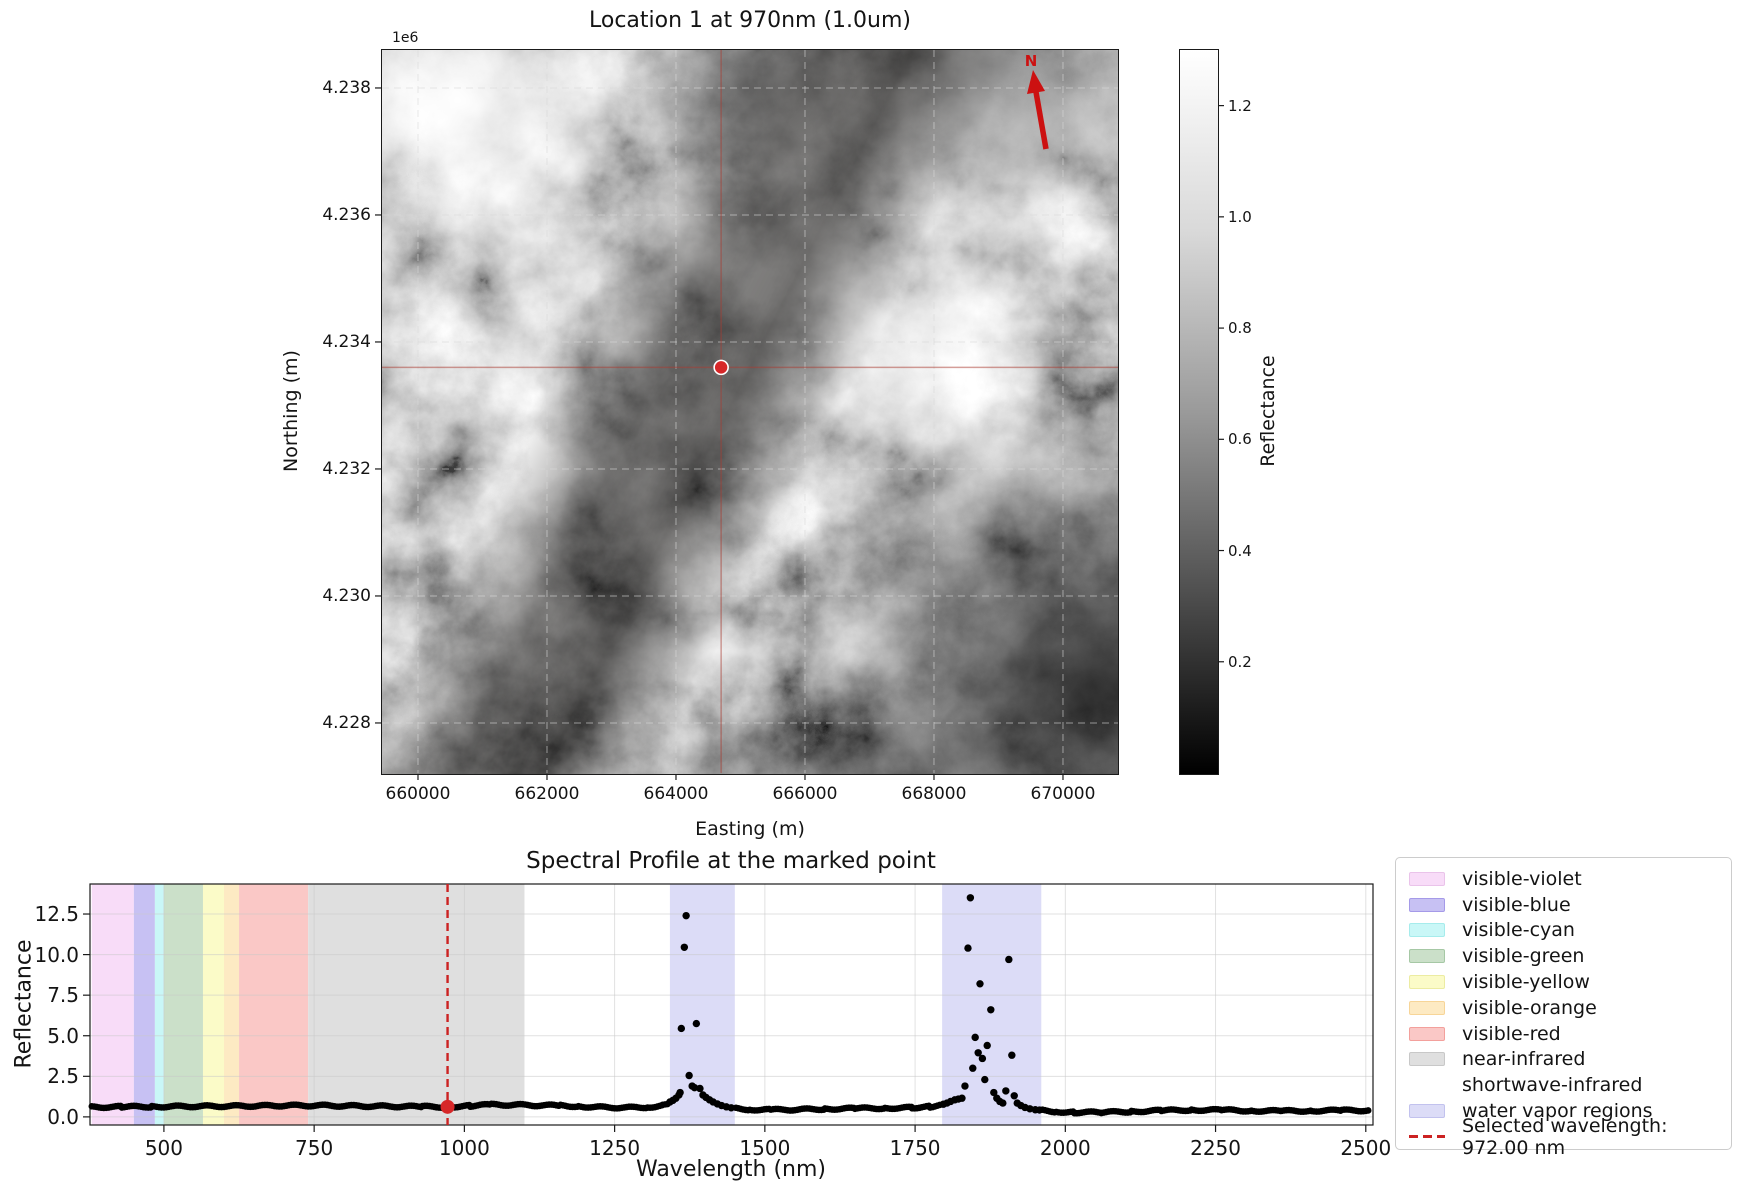 This screenshot has height=1189, width=1739. What do you see at coordinates (56, 914) in the screenshot?
I see `spectral-y-tick: 12.5` at bounding box center [56, 914].